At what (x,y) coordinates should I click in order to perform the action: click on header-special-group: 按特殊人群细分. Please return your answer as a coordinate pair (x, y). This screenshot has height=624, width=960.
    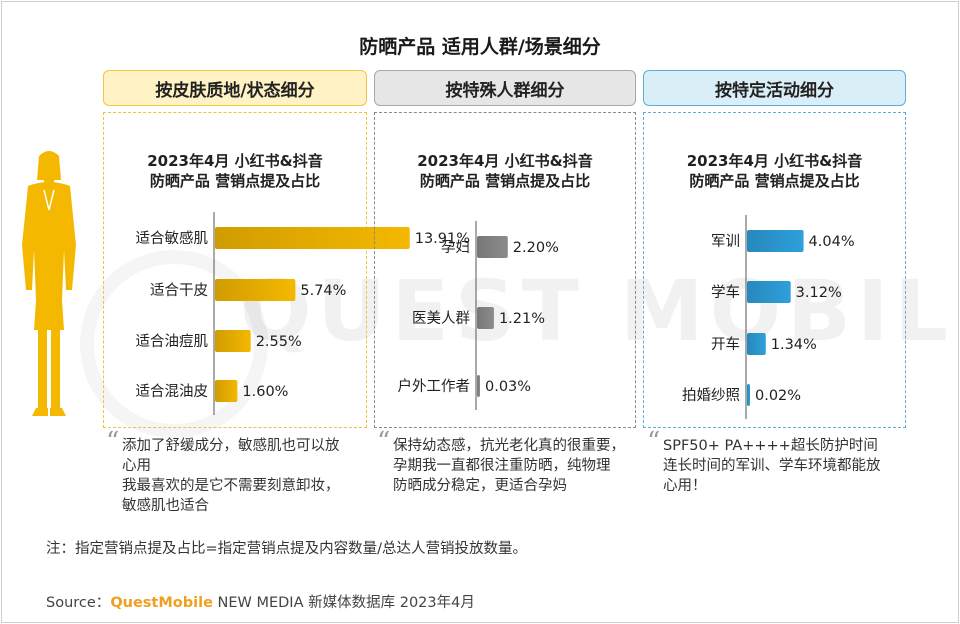
    Looking at the image, I should click on (505, 88).